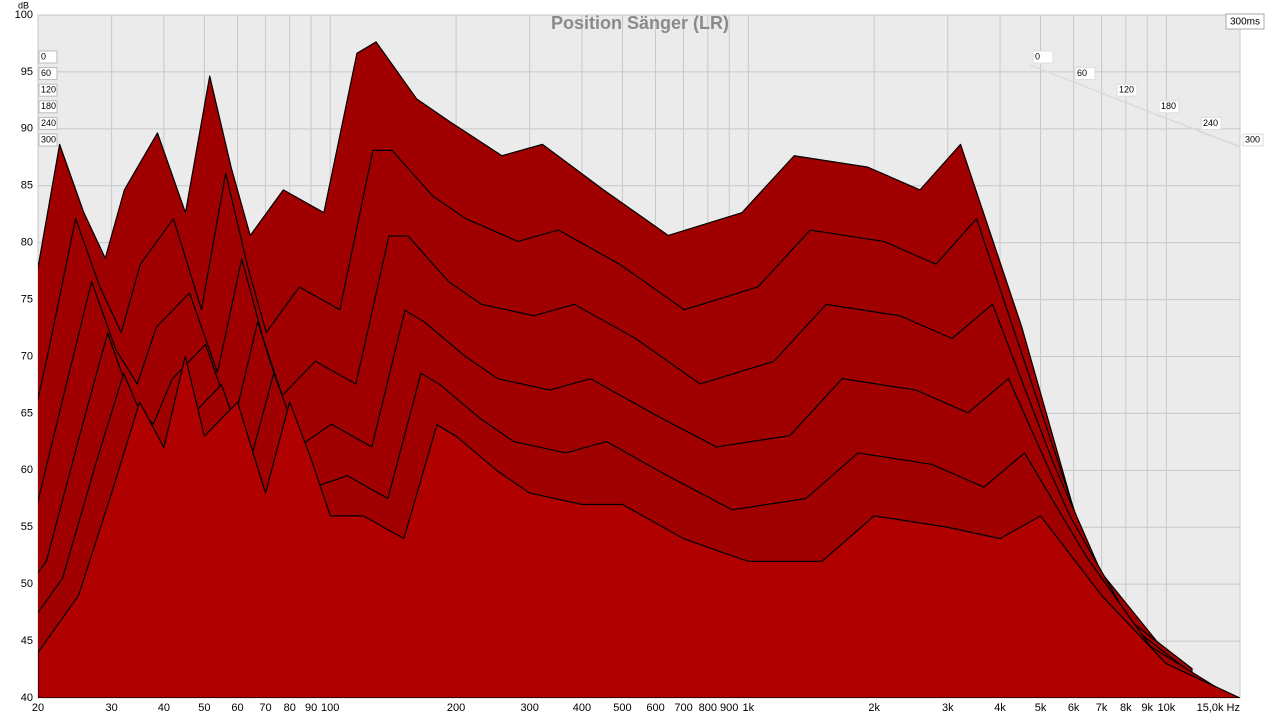  Describe the element at coordinates (23, 5) in the screenshot. I see `y-axis-label: dB` at that location.